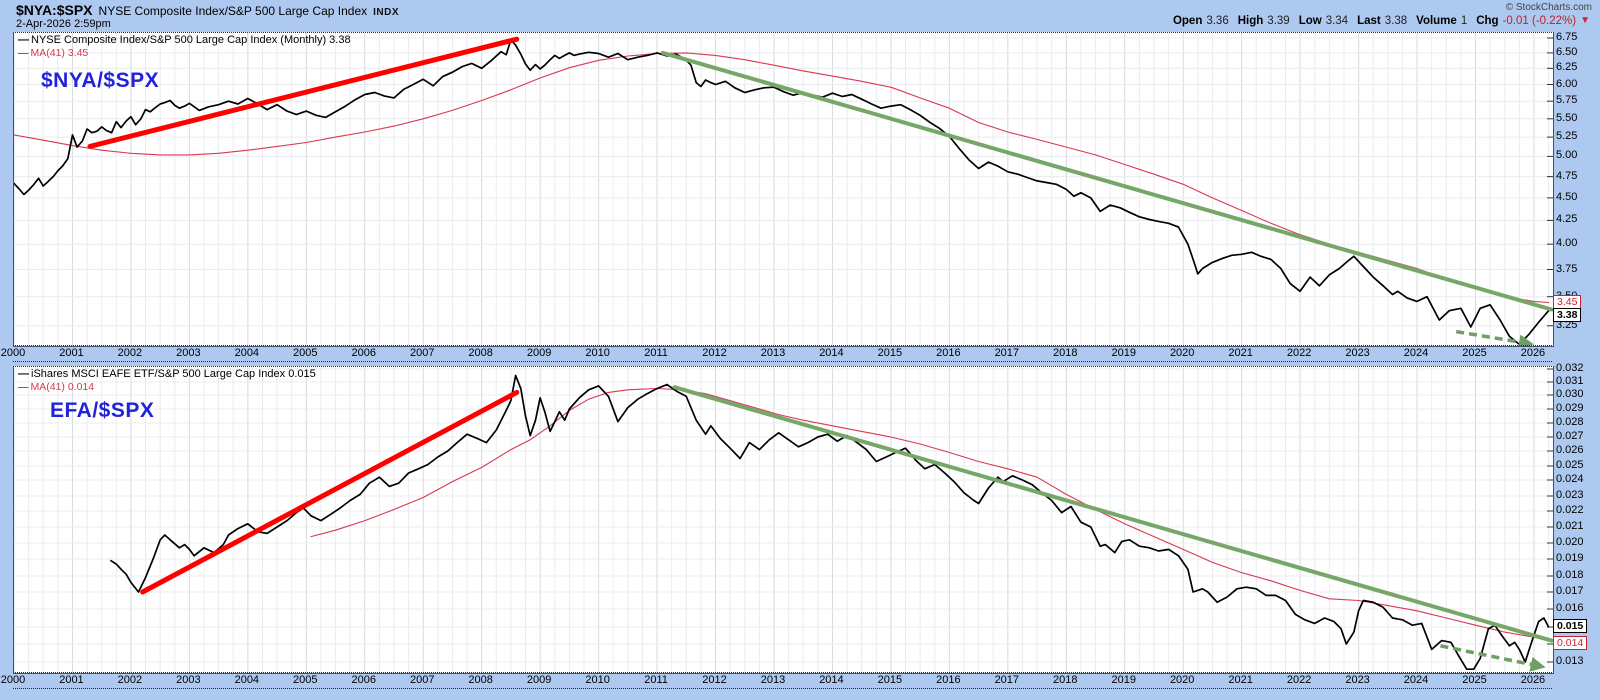 The width and height of the screenshot is (1600, 700). Describe the element at coordinates (1567, 196) in the screenshot. I see `y-tick-label: 4.50` at that location.